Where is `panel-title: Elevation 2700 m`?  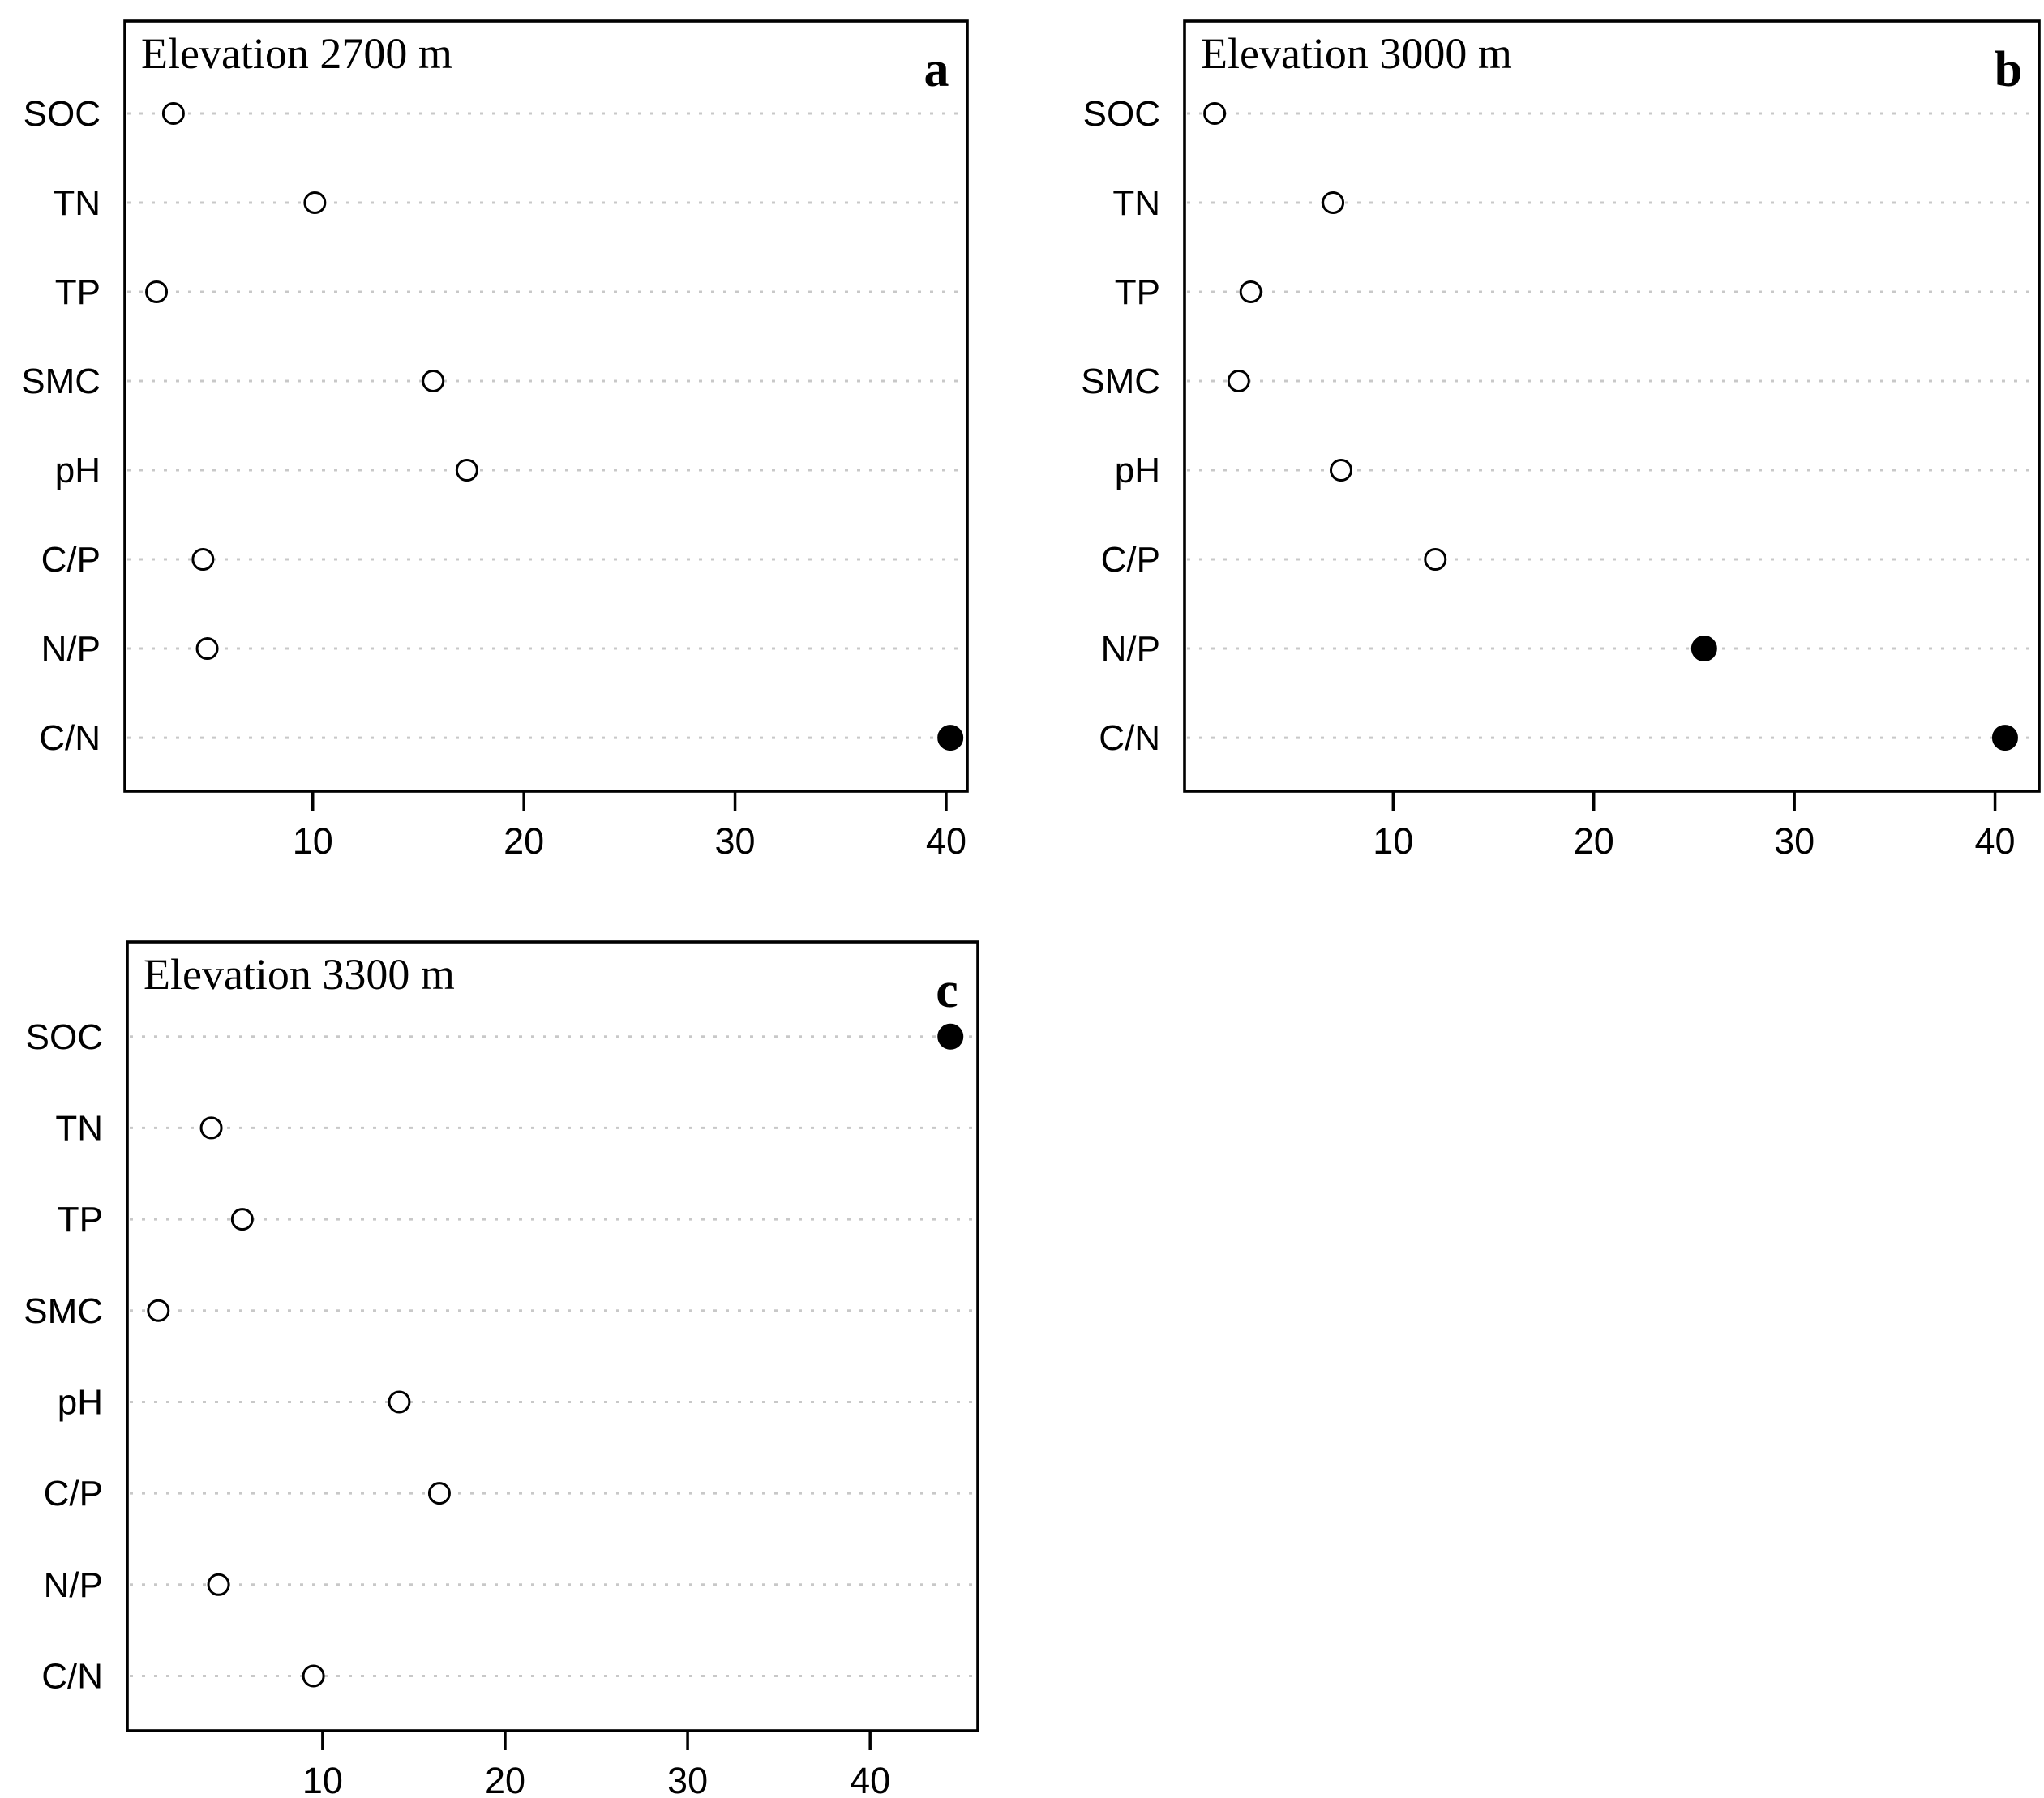
panel-title: Elevation 2700 m is located at coordinates (297, 53).